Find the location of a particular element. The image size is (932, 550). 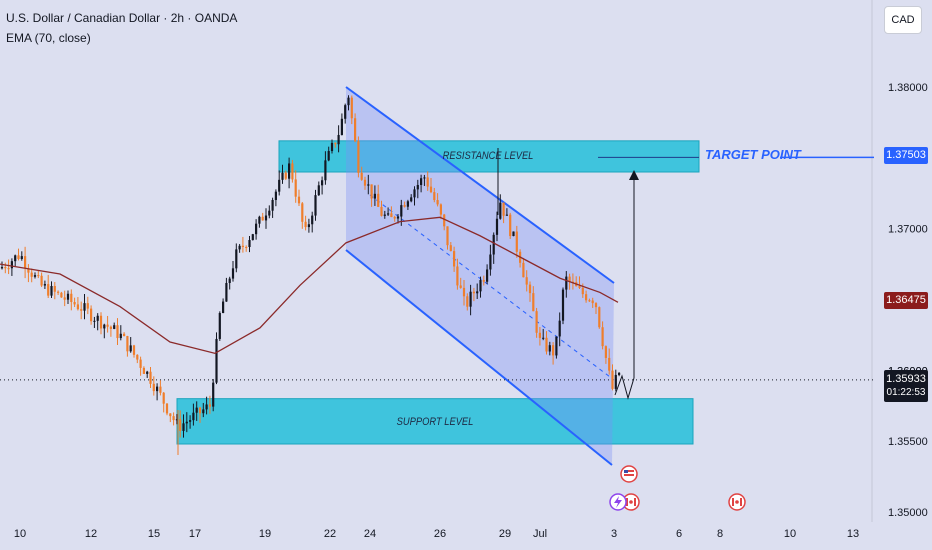

indicator-label: EMA (70, close) is located at coordinates (48, 38).